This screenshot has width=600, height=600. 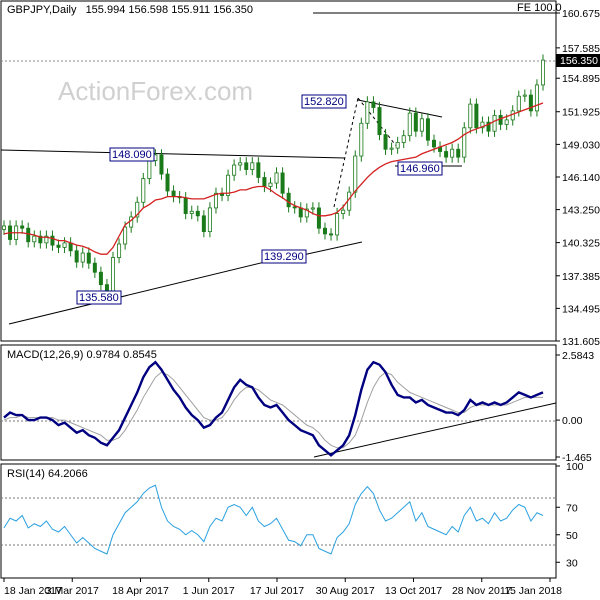 I want to click on macd-line, so click(x=273, y=408).